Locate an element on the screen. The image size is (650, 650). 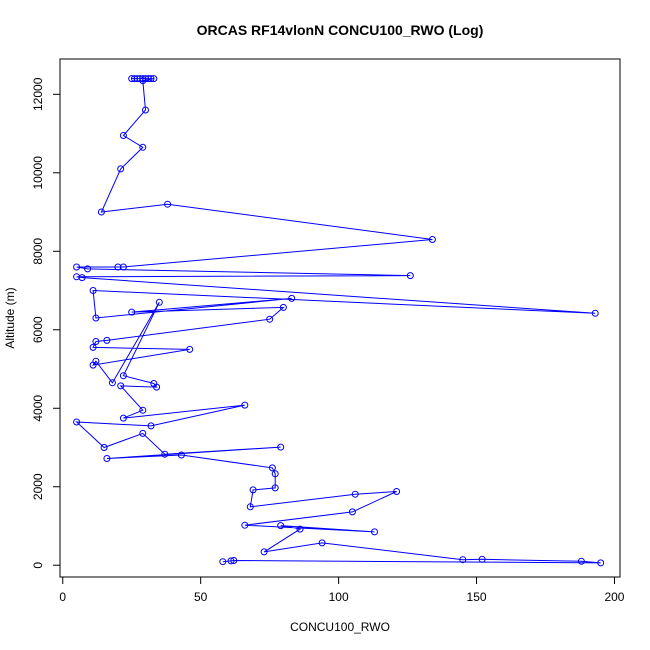
y-tick-label: 2000 is located at coordinates (38, 486).